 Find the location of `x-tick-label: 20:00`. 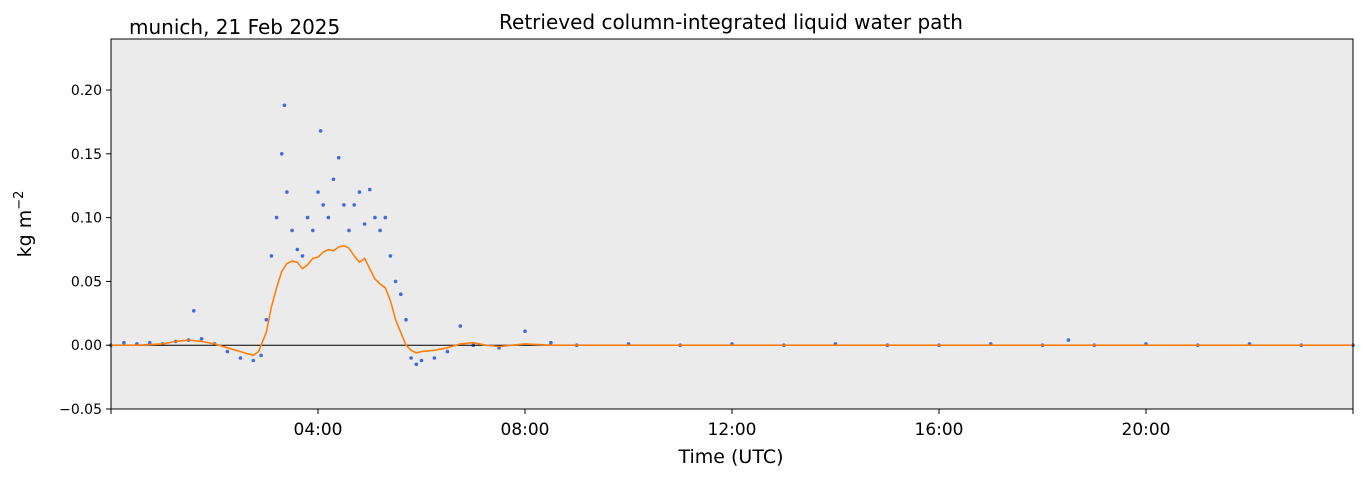

x-tick-label: 20:00 is located at coordinates (1146, 430).